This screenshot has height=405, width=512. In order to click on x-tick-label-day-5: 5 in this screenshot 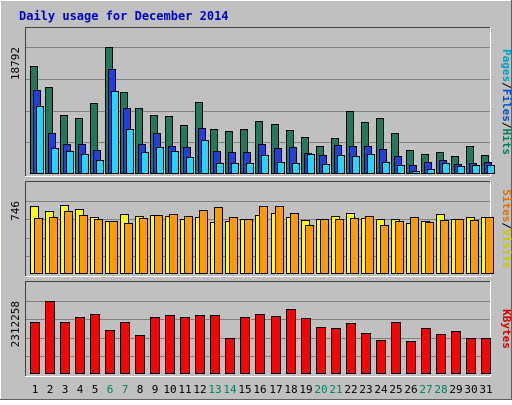, I will do `click(95, 389)`.